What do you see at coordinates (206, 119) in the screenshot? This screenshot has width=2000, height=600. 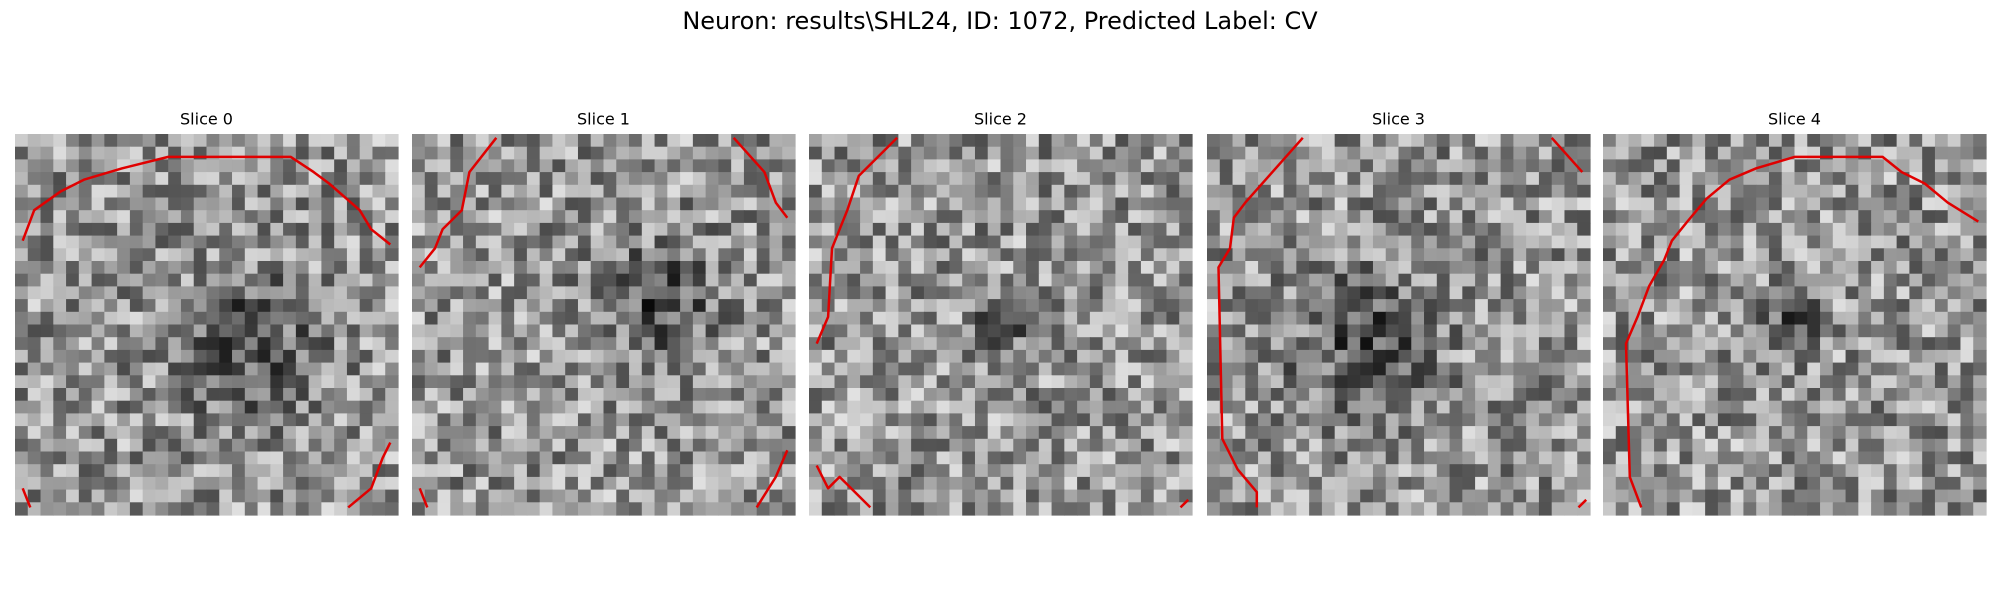 I see `panel-title: Slice 0` at bounding box center [206, 119].